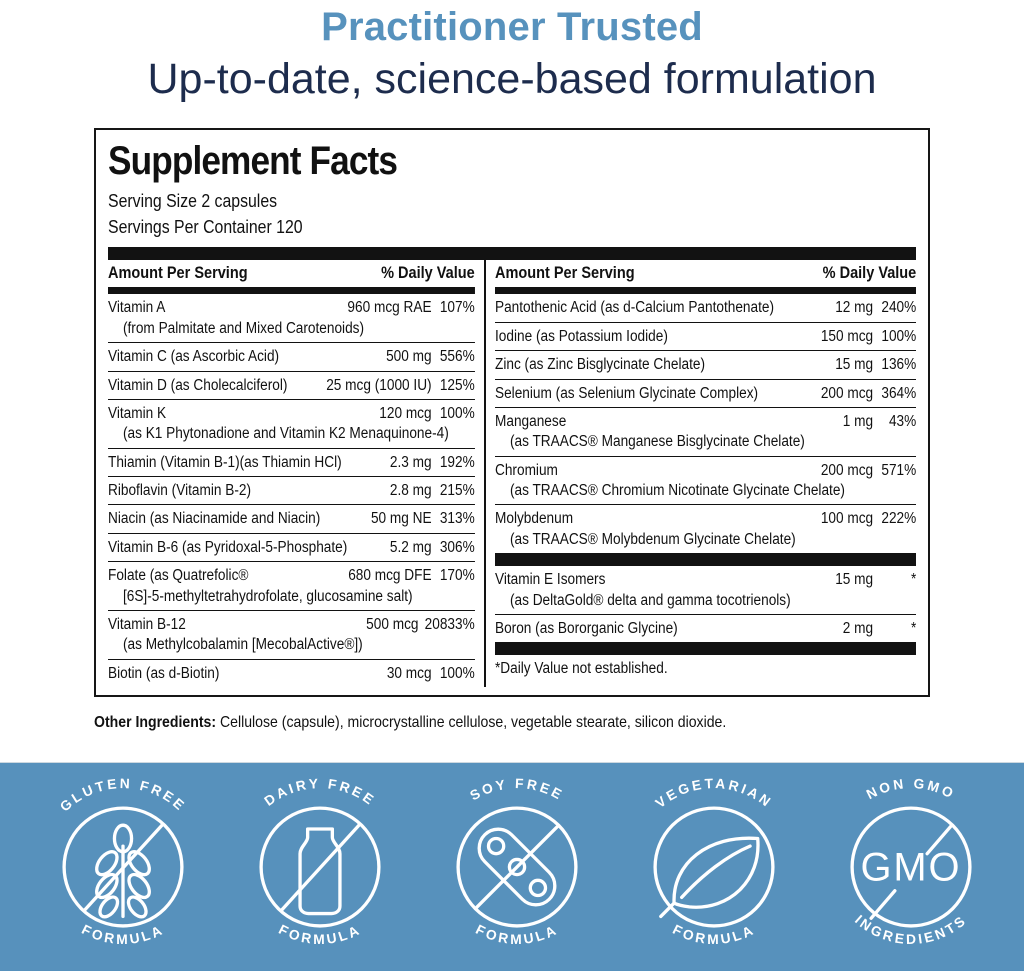 The image size is (1024, 971). I want to click on daily-value-footnote: *Daily Value not established., so click(581, 669).